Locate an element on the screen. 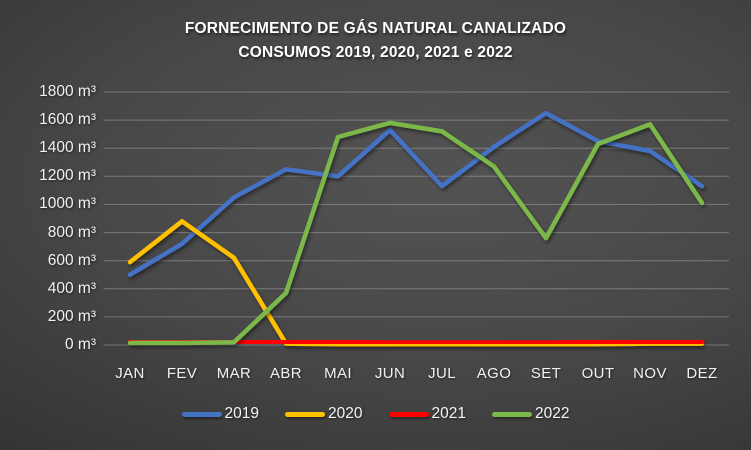 This screenshot has width=751, height=450. legend-label: 2019 is located at coordinates (242, 413).